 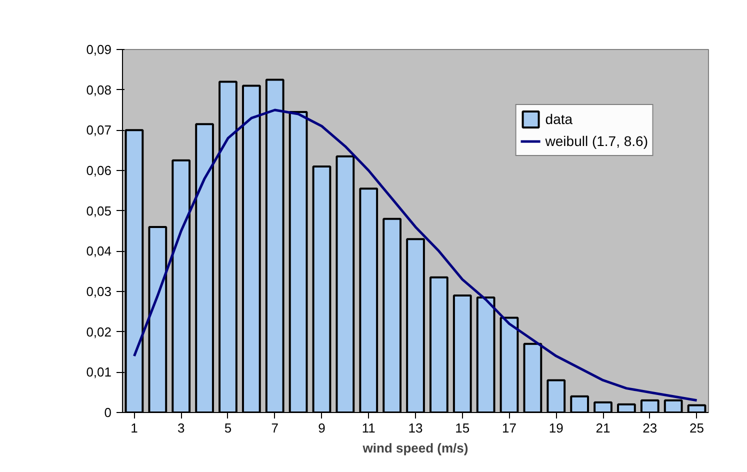 I want to click on x-tick-label: 19, so click(x=556, y=428).